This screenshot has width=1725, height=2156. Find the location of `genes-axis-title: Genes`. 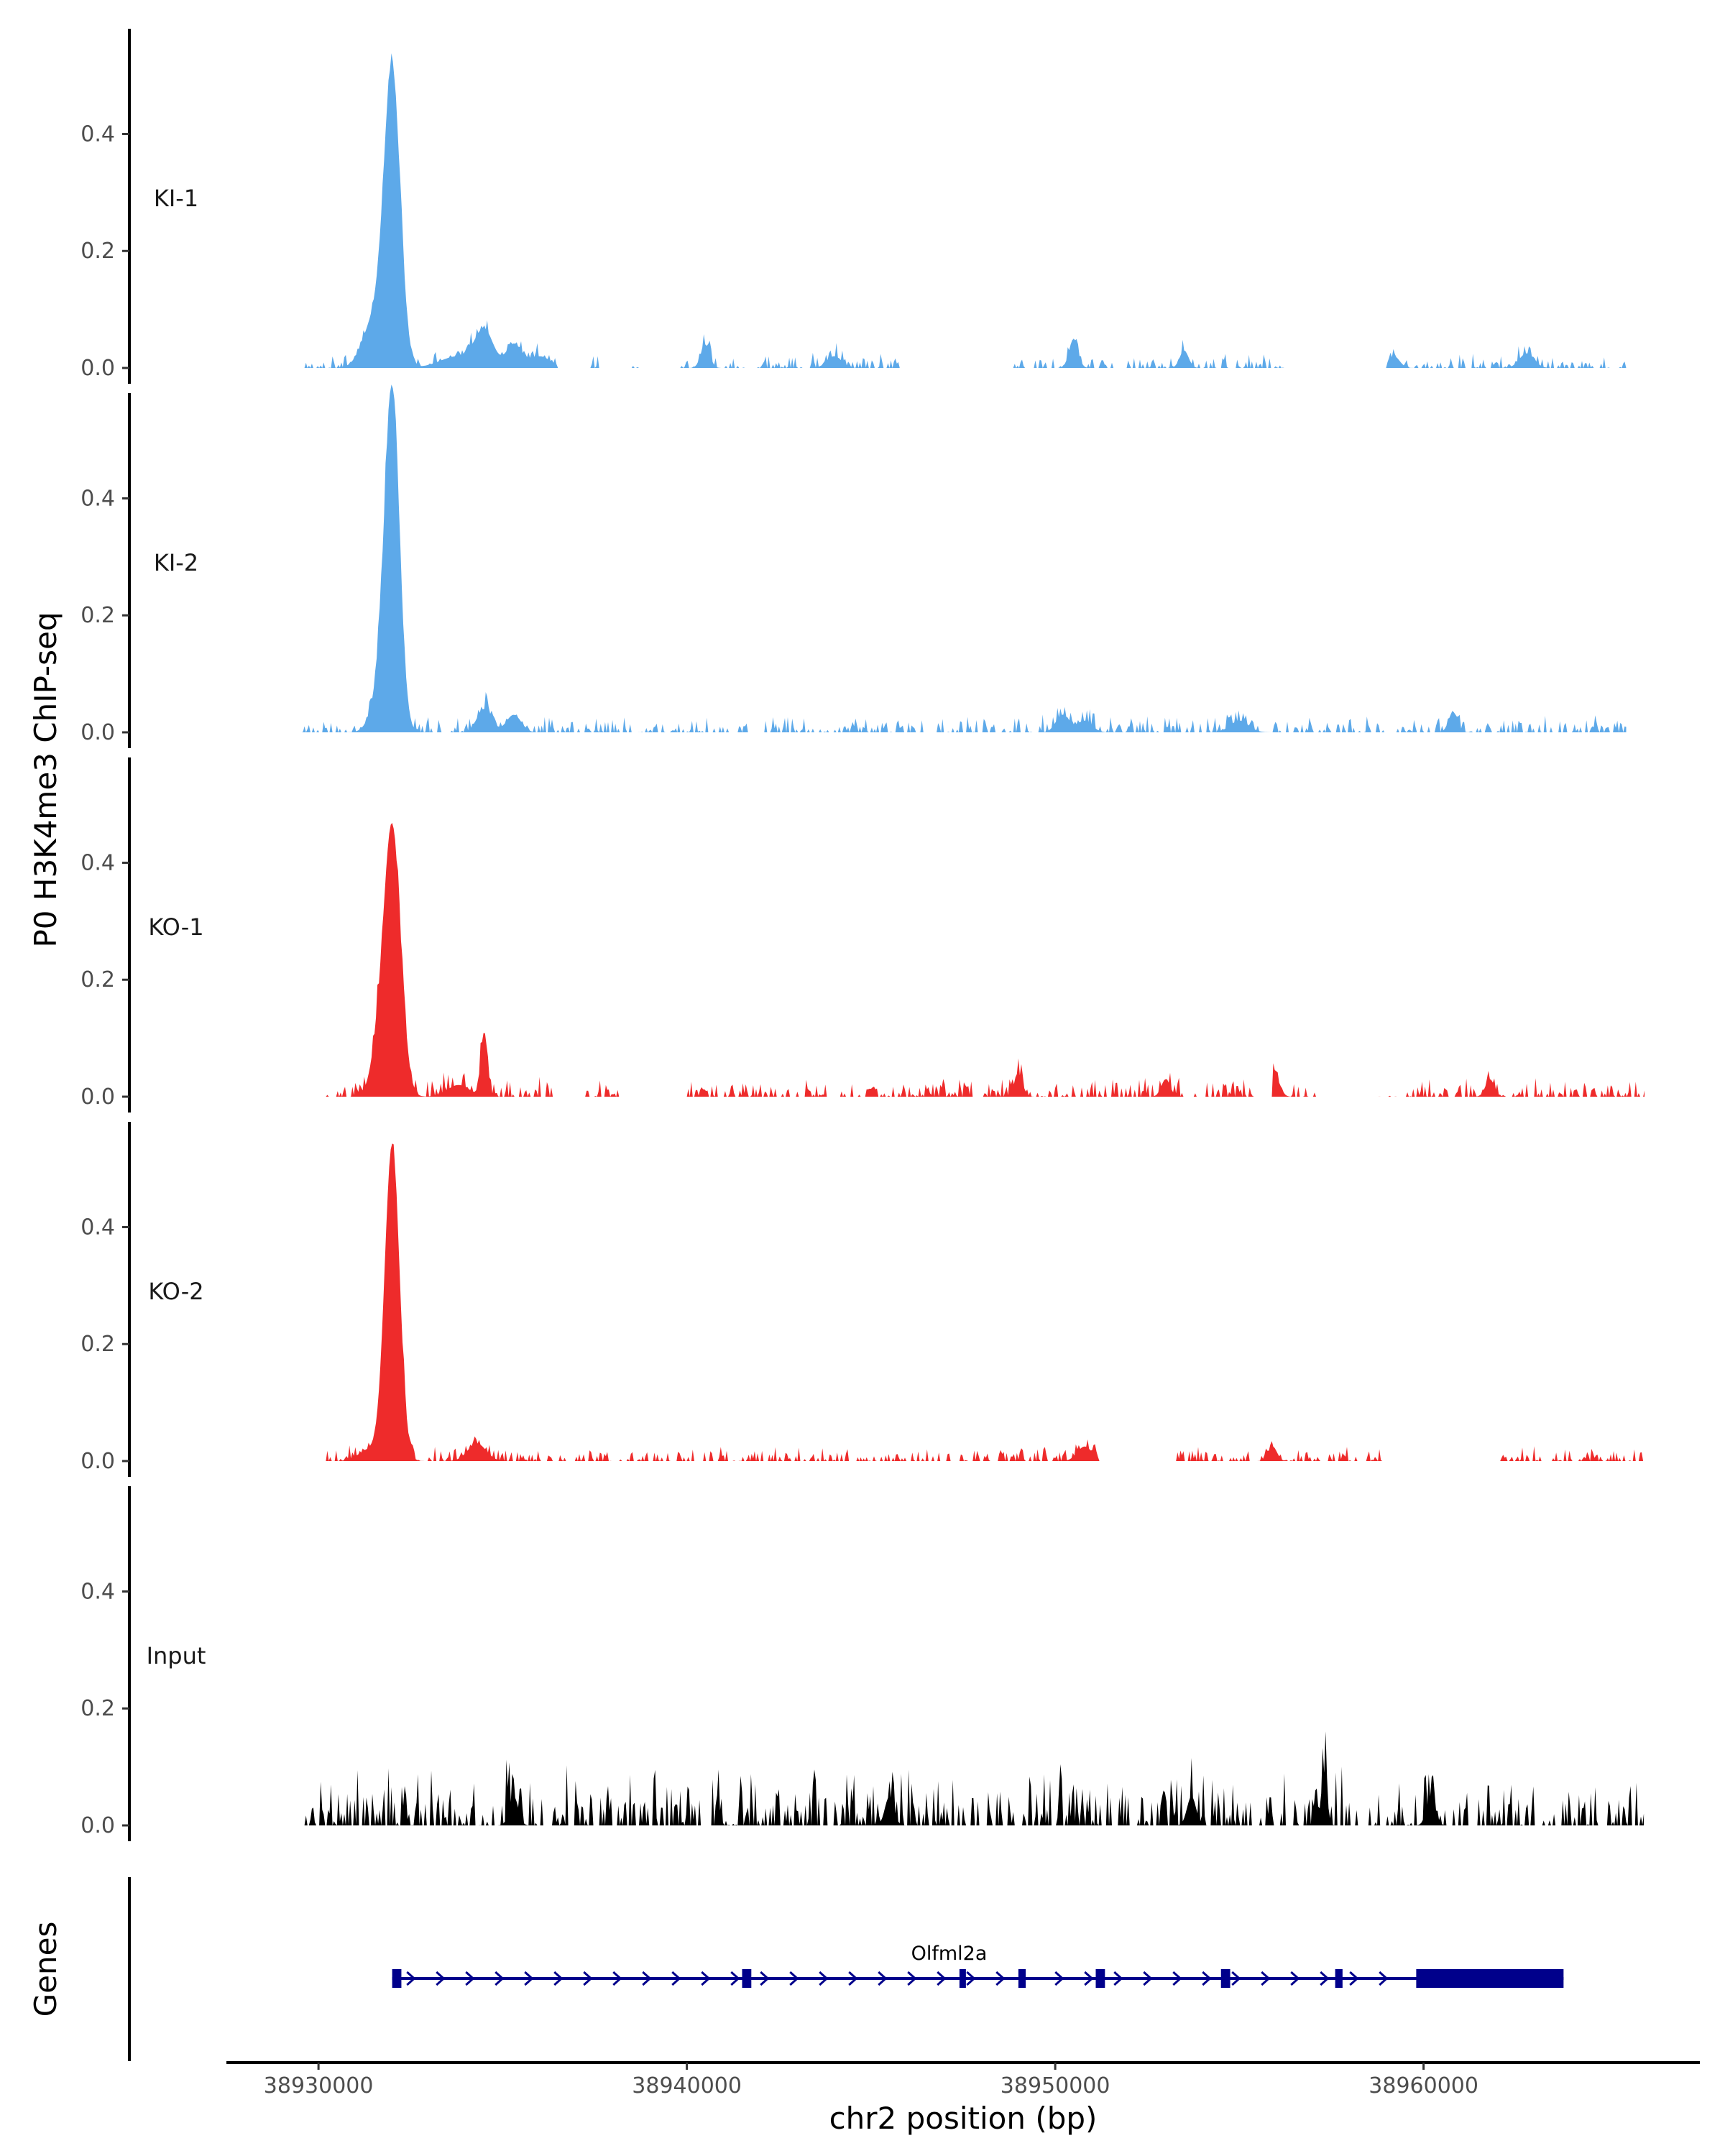

genes-axis-title: Genes is located at coordinates (45, 1970).